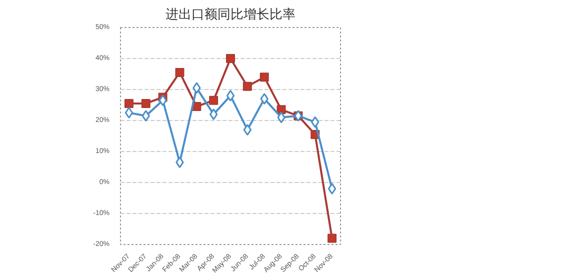  I want to click on chart-title: 进出口额同比增长比率, so click(231, 14).